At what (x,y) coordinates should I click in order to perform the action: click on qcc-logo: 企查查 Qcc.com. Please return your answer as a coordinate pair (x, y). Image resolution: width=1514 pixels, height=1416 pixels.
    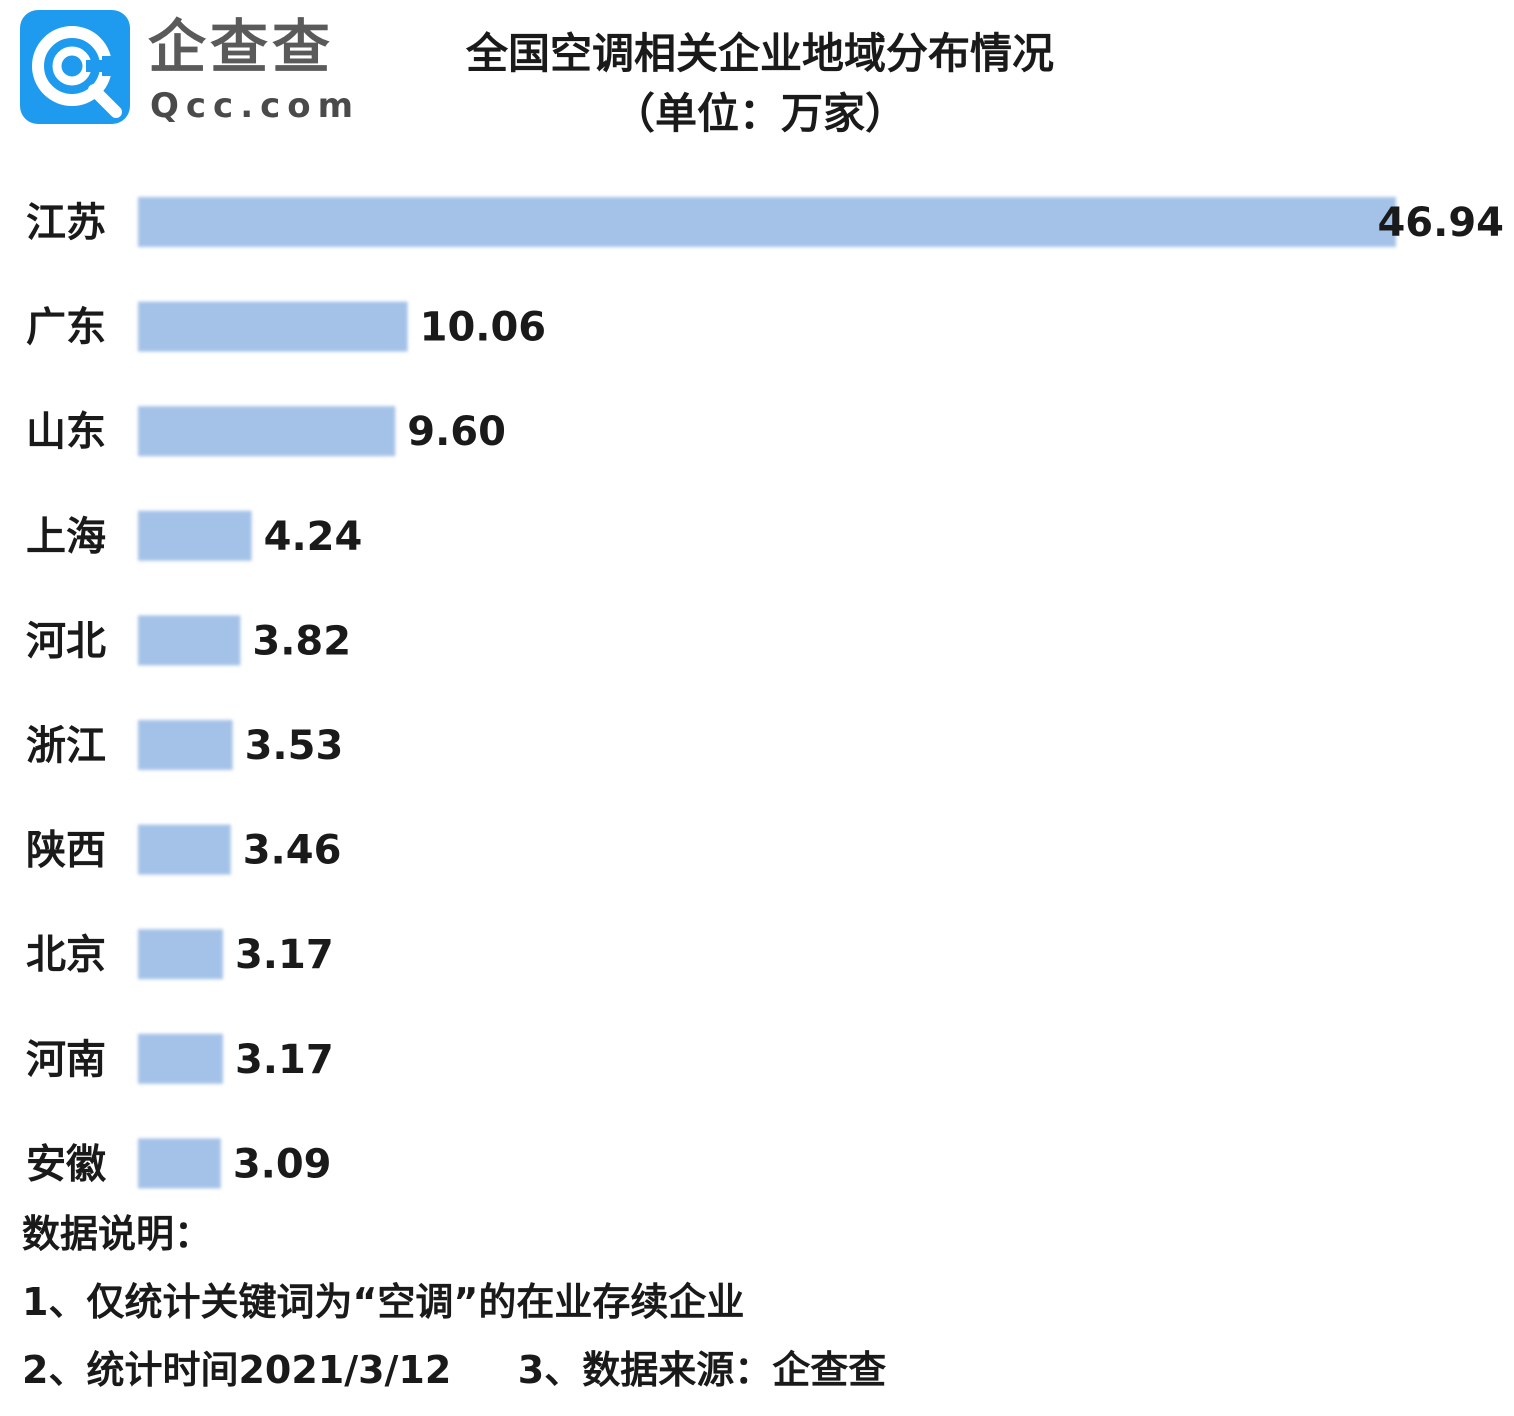
    Looking at the image, I should click on (186, 69).